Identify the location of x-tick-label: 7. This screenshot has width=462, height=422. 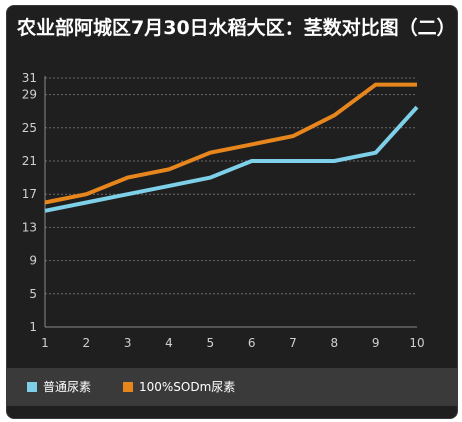
(293, 343).